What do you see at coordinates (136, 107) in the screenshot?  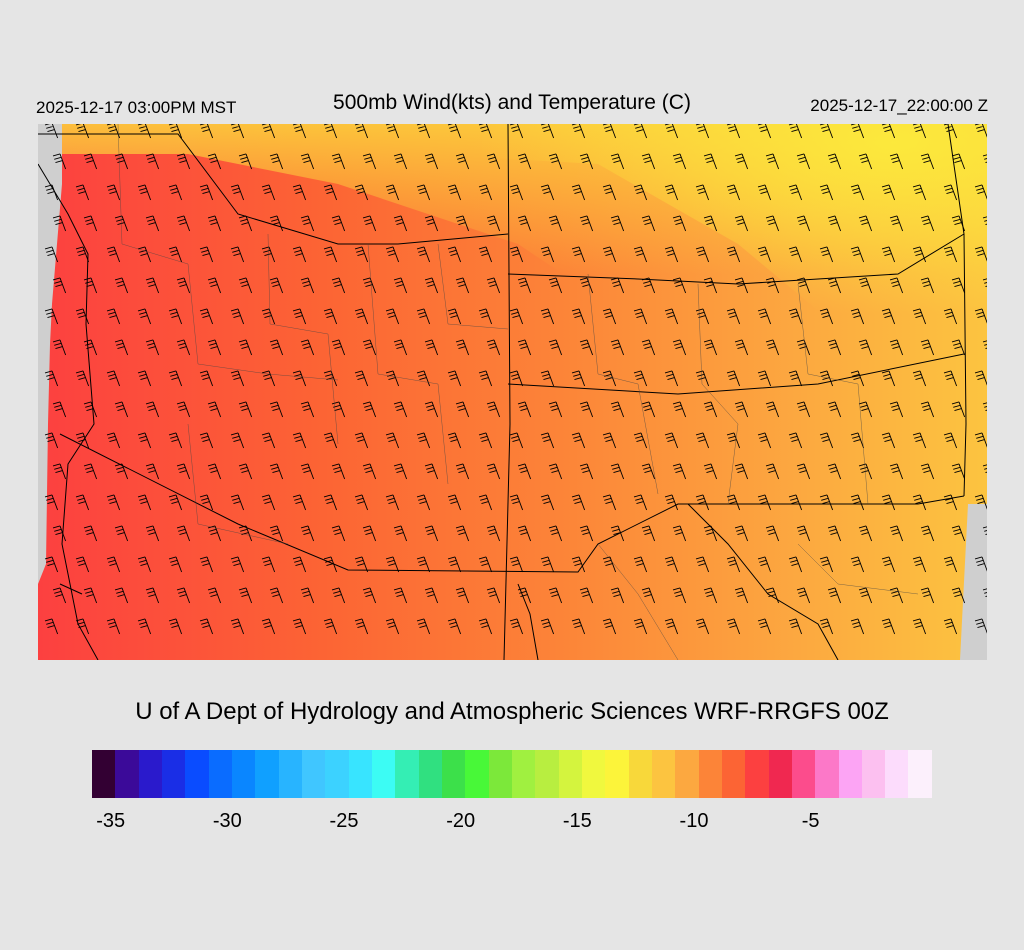 I see `local-time-label: 2025-12-17 03:00PM MST` at bounding box center [136, 107].